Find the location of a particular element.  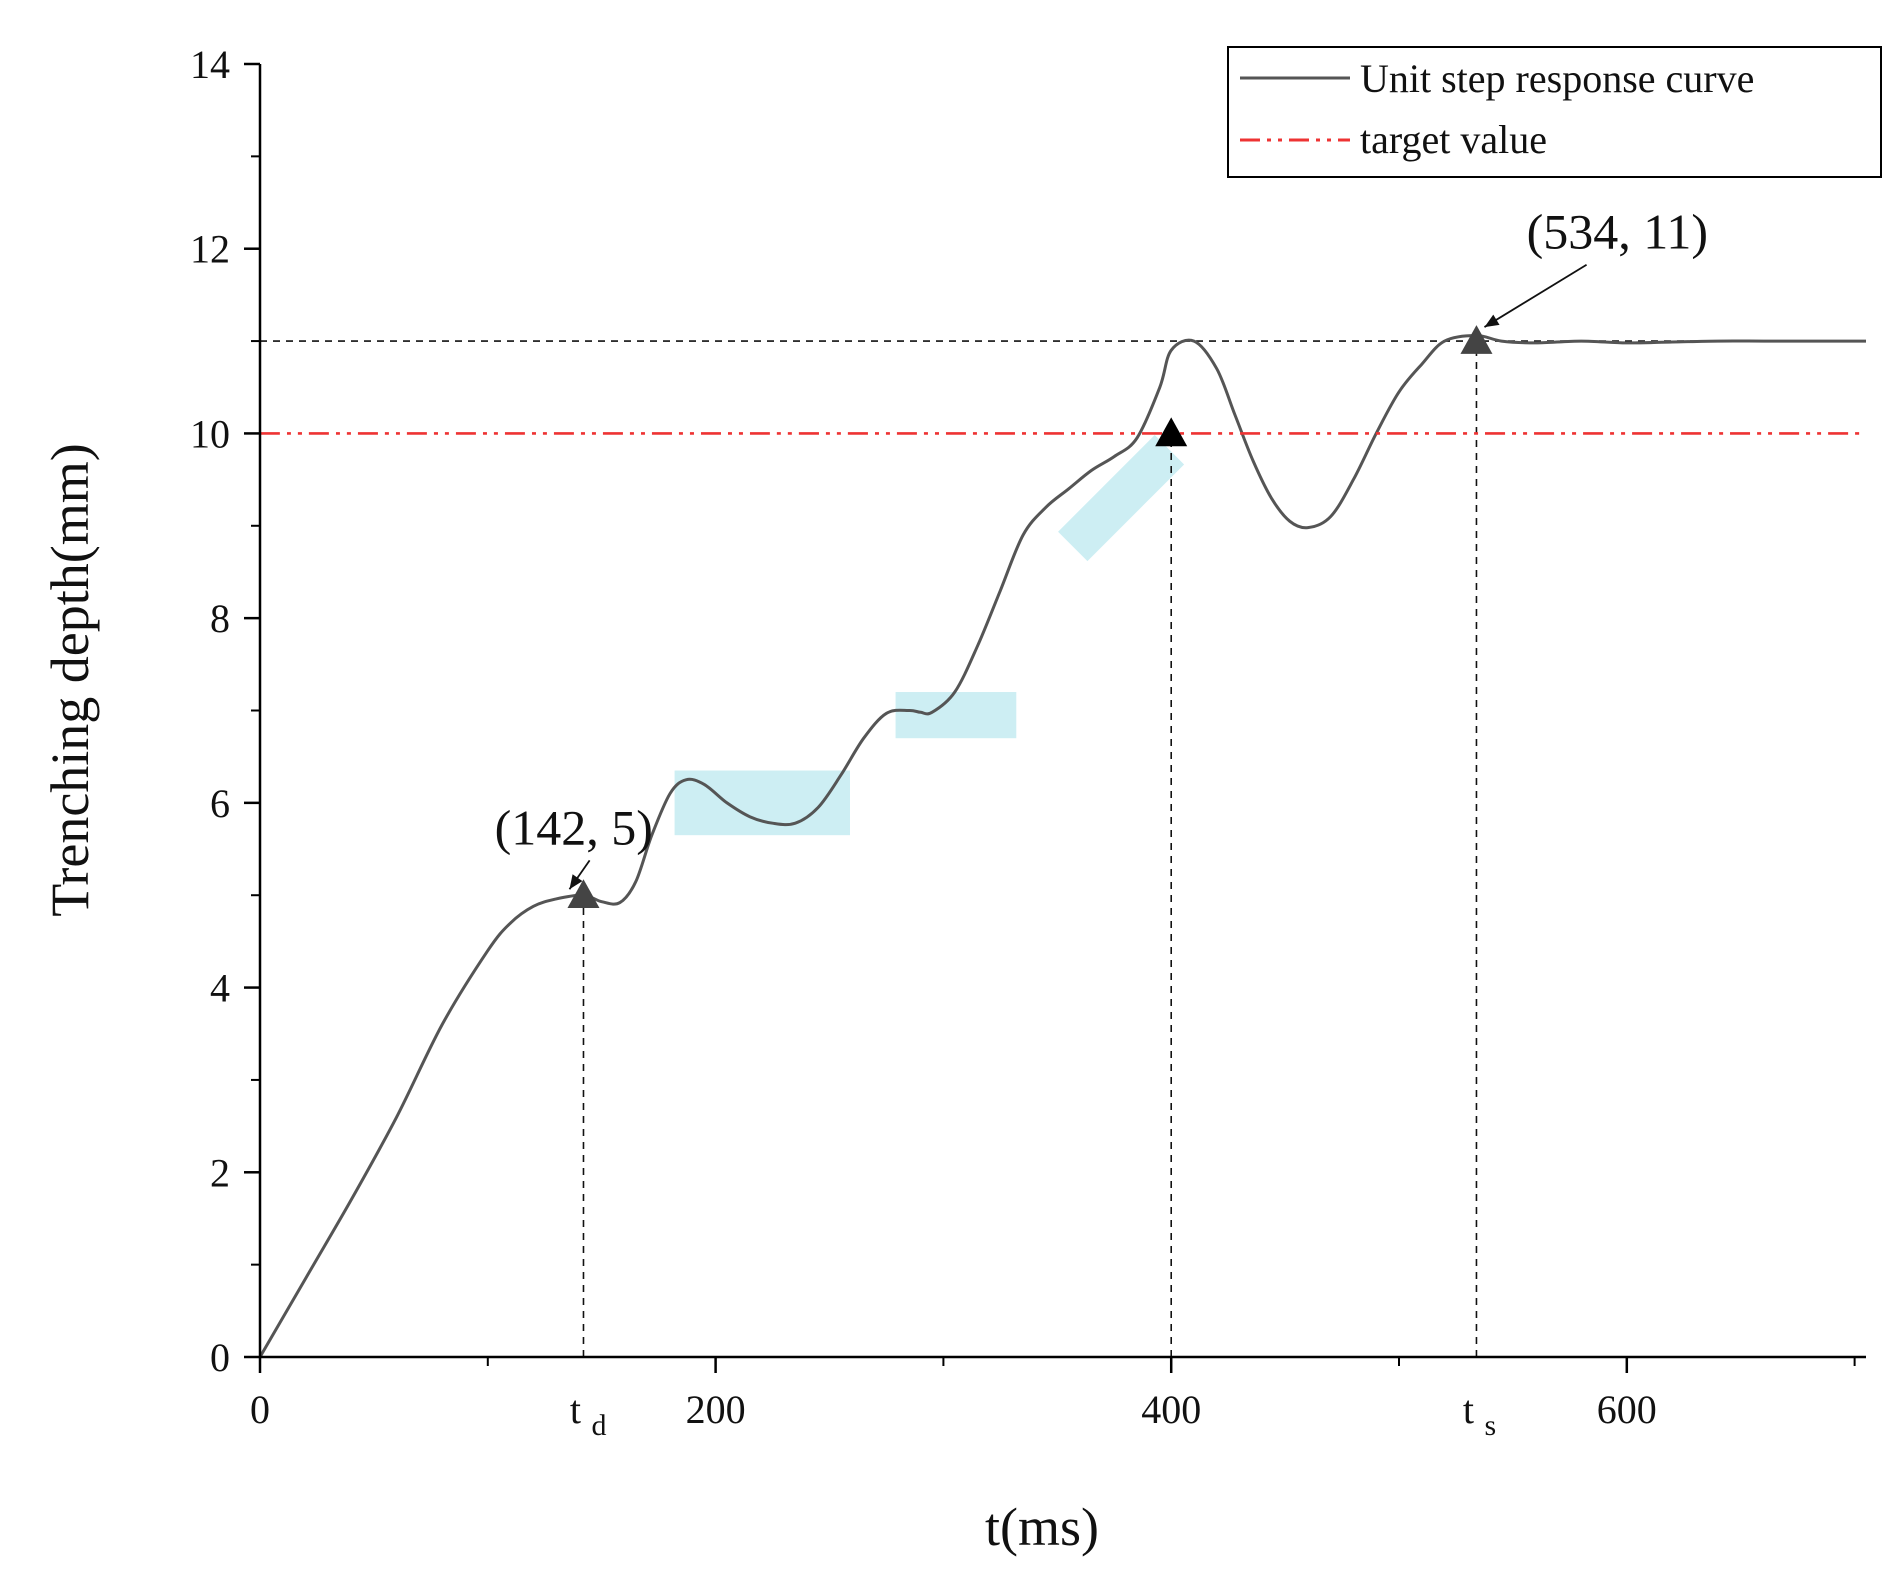

x-tick-label: 200 is located at coordinates (716, 1409).